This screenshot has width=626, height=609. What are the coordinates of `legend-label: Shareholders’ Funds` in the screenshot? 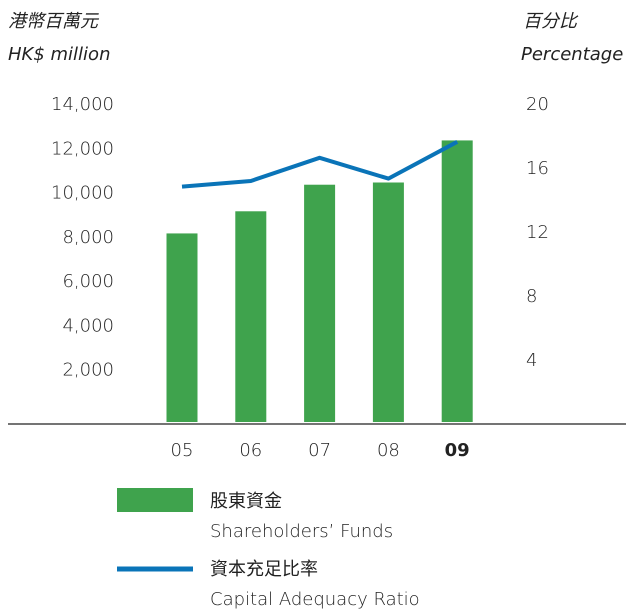 It's located at (301, 531).